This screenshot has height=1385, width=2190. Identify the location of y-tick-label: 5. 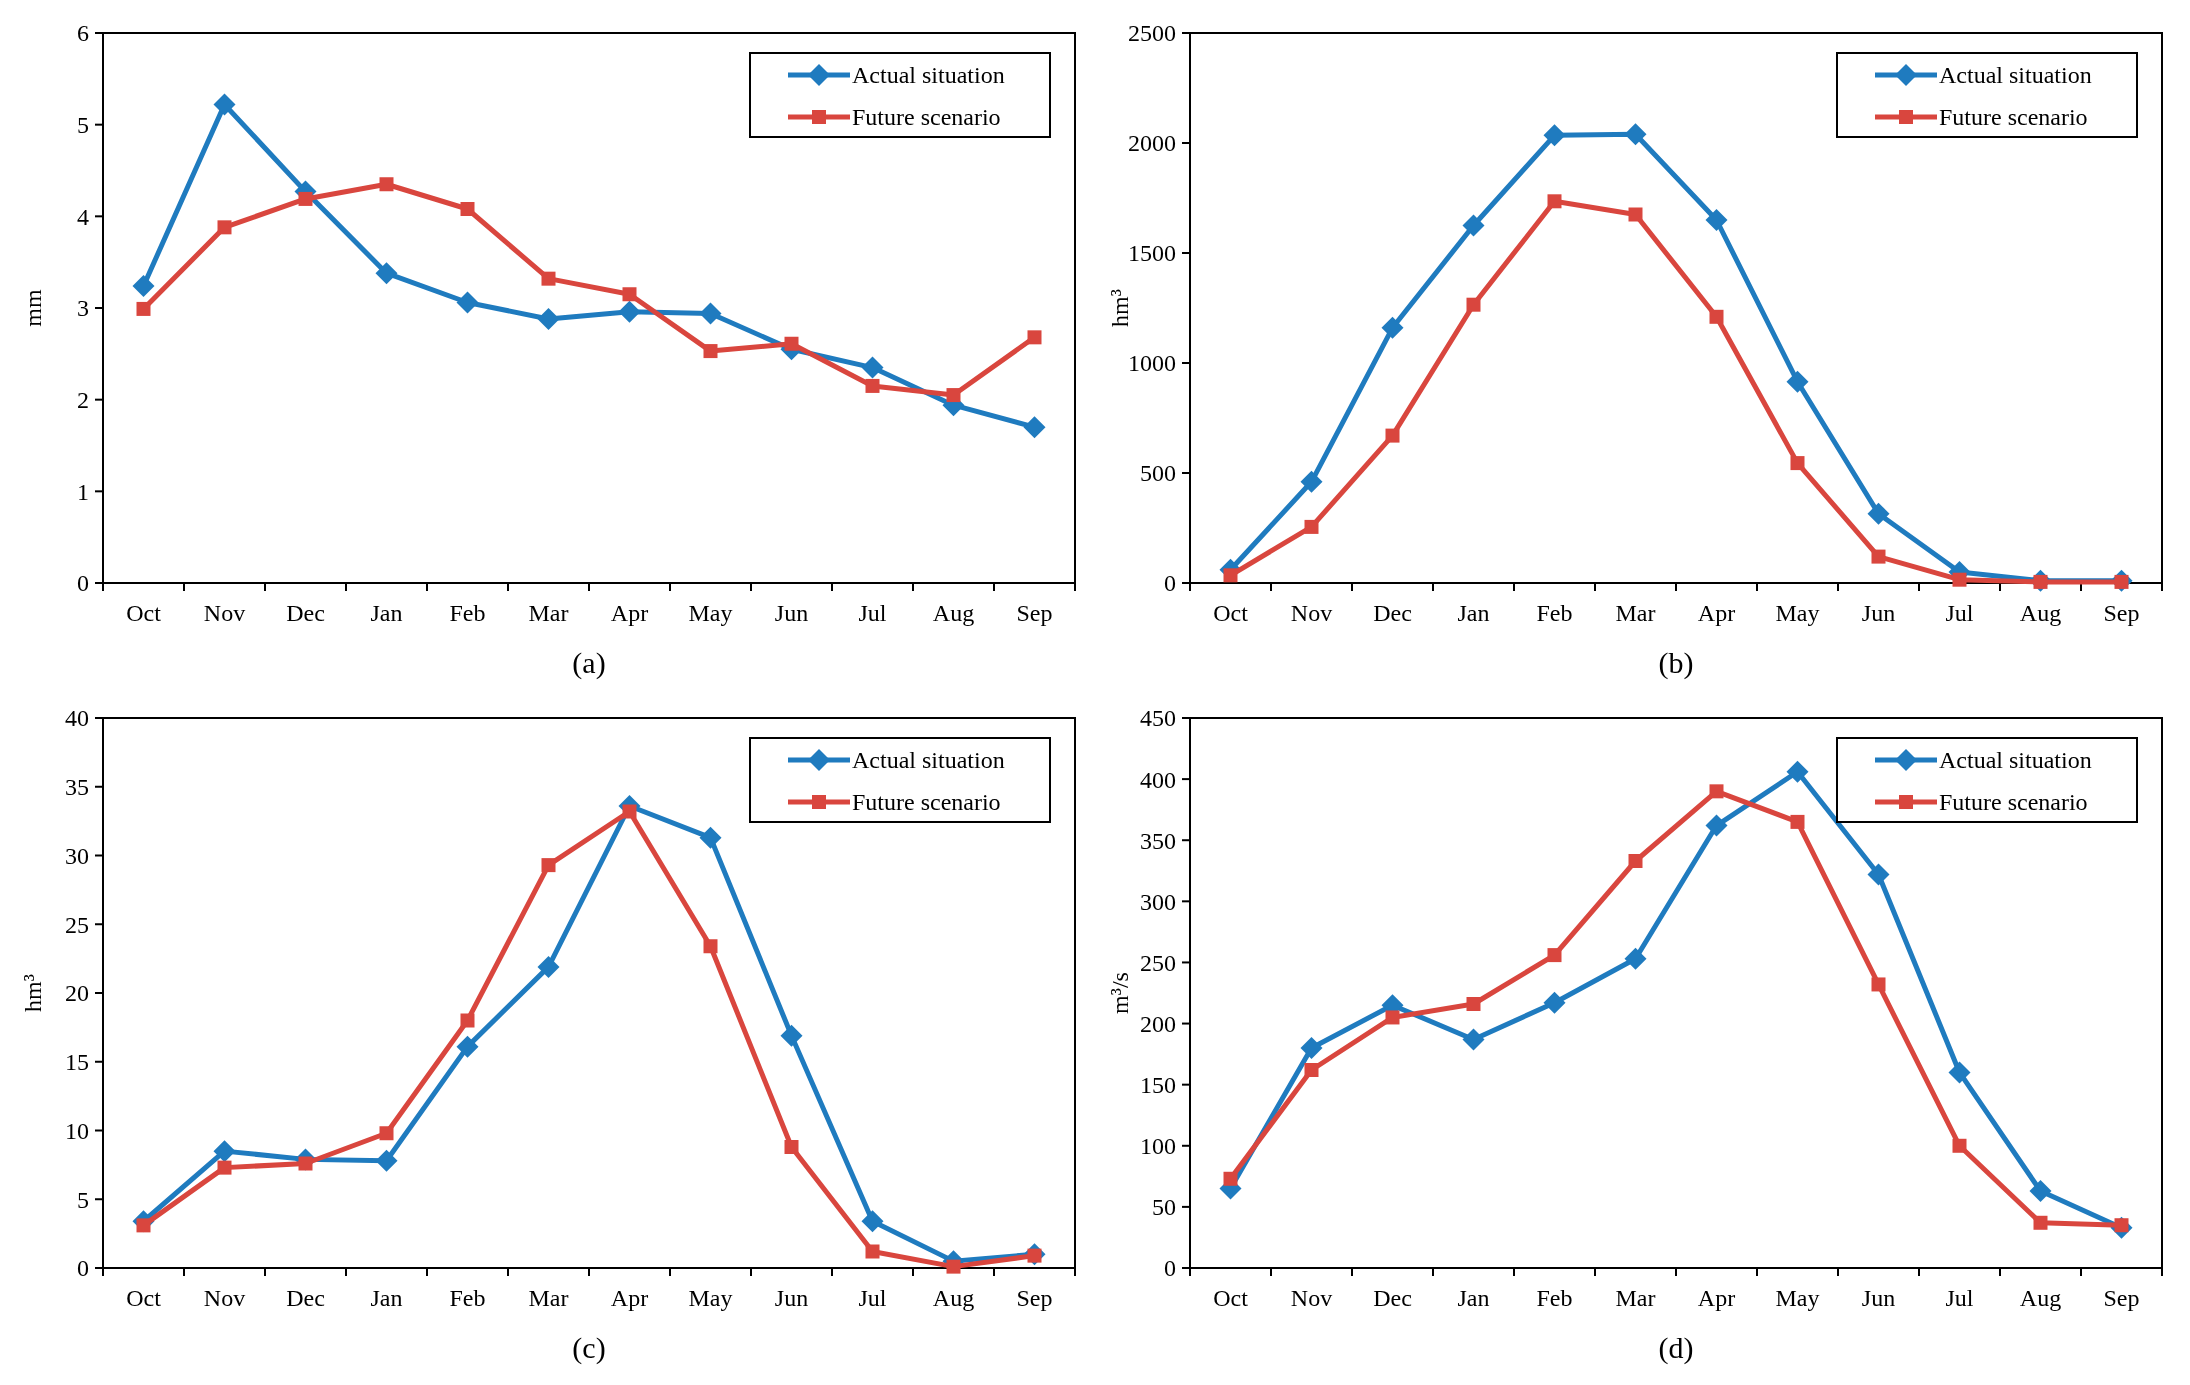
(83, 125).